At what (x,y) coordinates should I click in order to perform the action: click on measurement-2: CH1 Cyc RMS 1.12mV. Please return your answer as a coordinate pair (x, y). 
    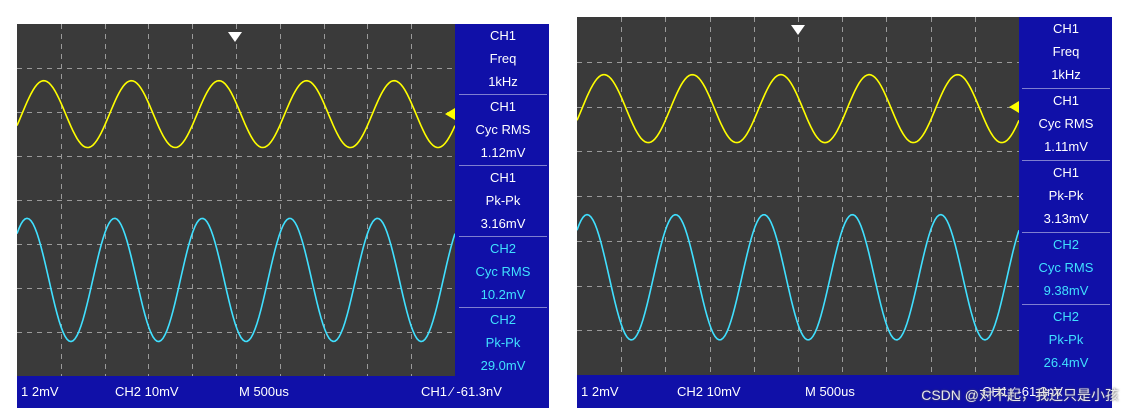
    Looking at the image, I should click on (503, 129).